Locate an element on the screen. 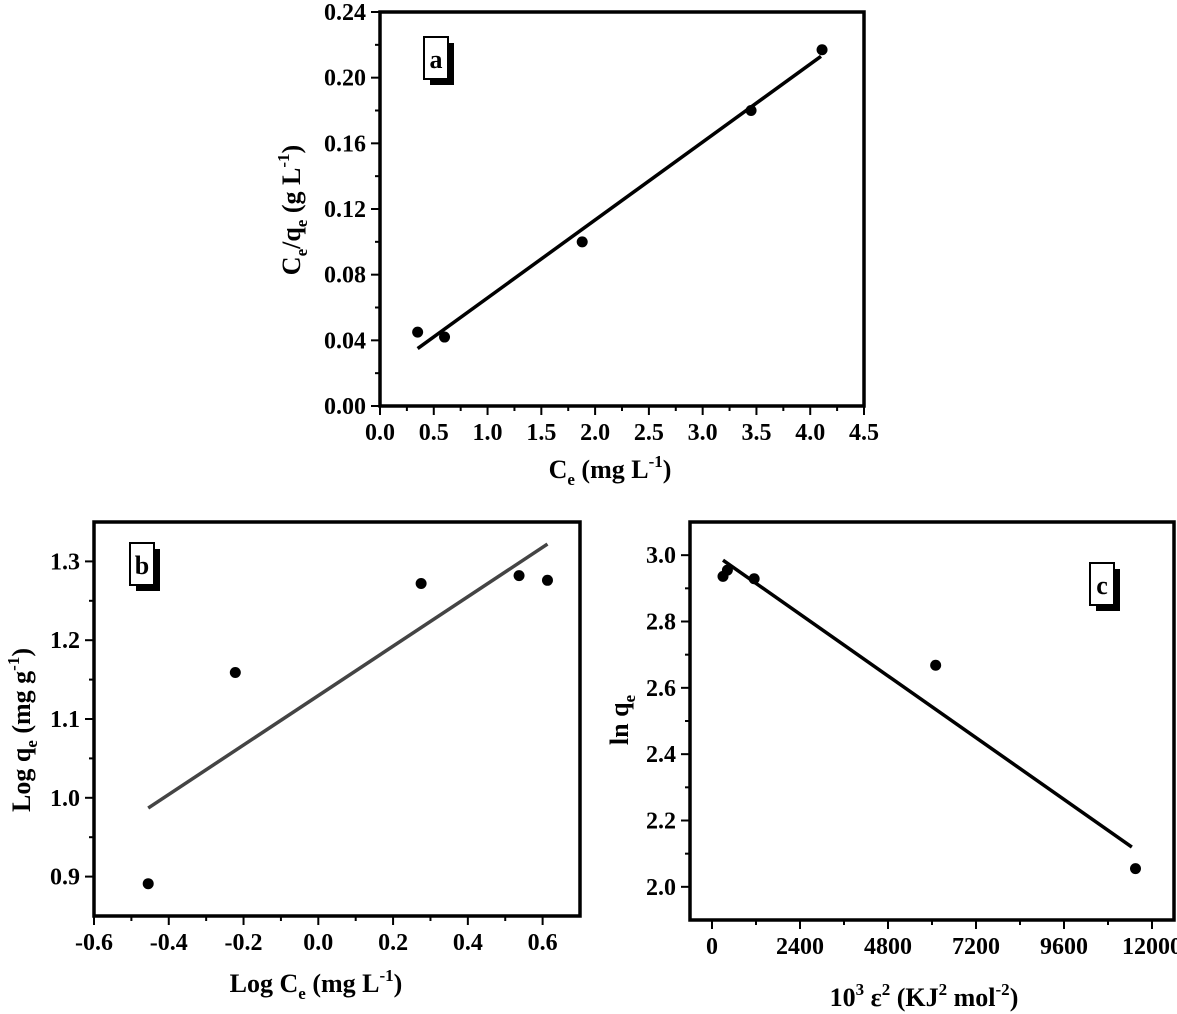  panel-a-x-tick-label: 1.0 is located at coordinates (488, 433).